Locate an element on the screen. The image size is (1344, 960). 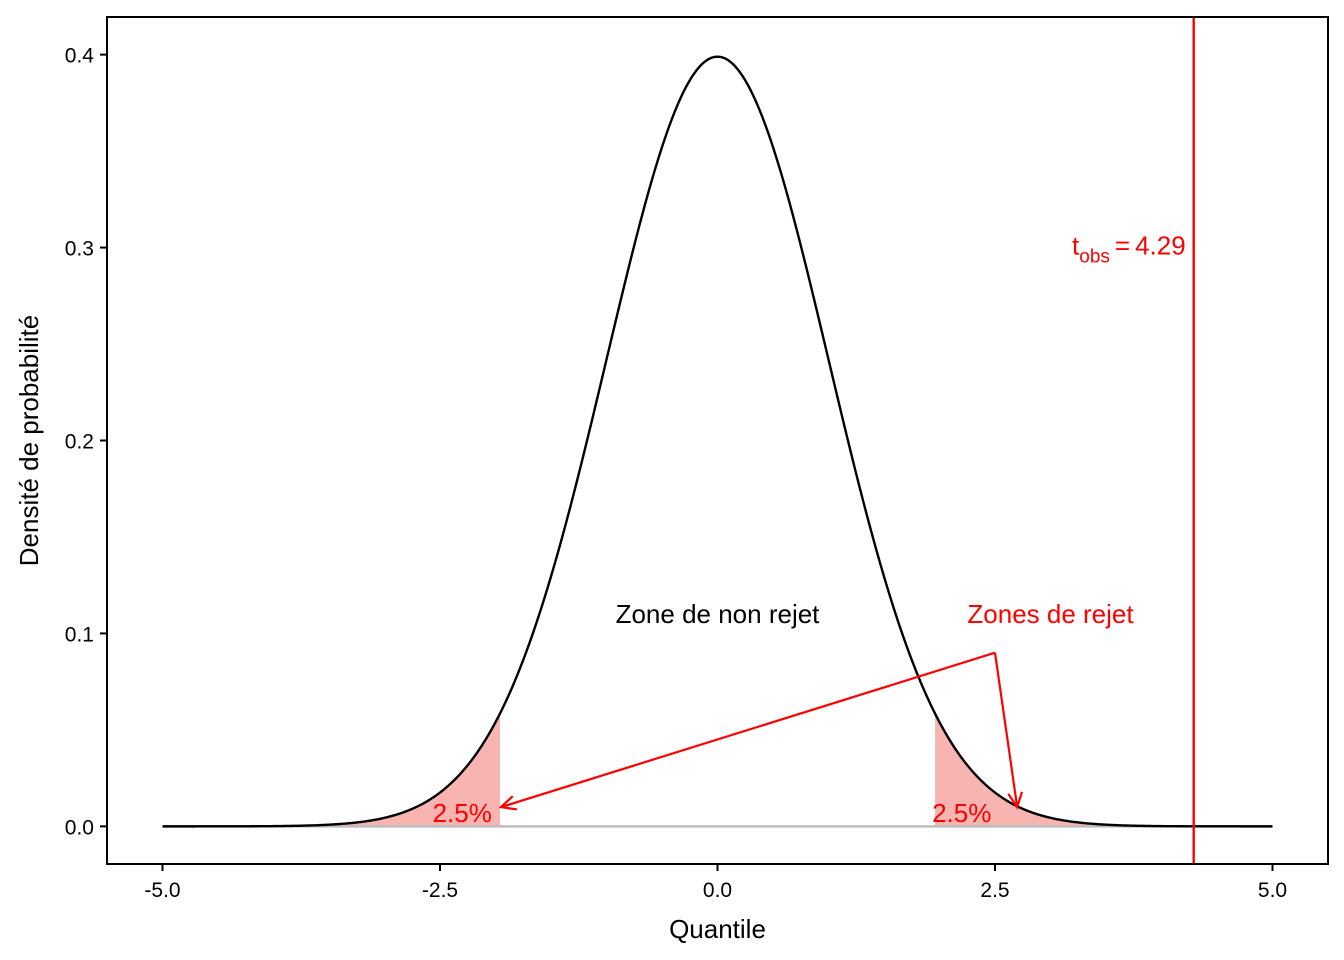
t-obs-label: tobs = 4.29 is located at coordinates (1129, 249).